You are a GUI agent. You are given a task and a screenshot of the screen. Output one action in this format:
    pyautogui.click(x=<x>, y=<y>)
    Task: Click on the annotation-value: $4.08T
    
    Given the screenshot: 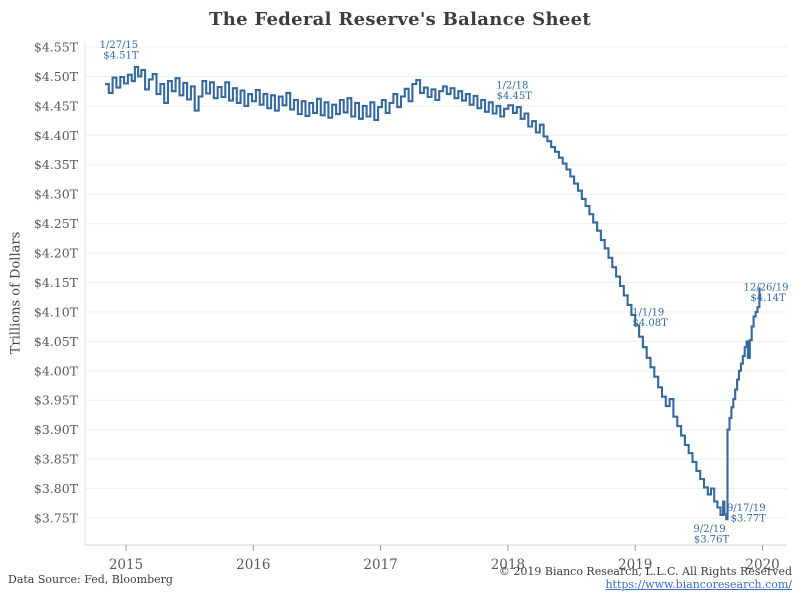 What is the action you would take?
    pyautogui.click(x=651, y=323)
    